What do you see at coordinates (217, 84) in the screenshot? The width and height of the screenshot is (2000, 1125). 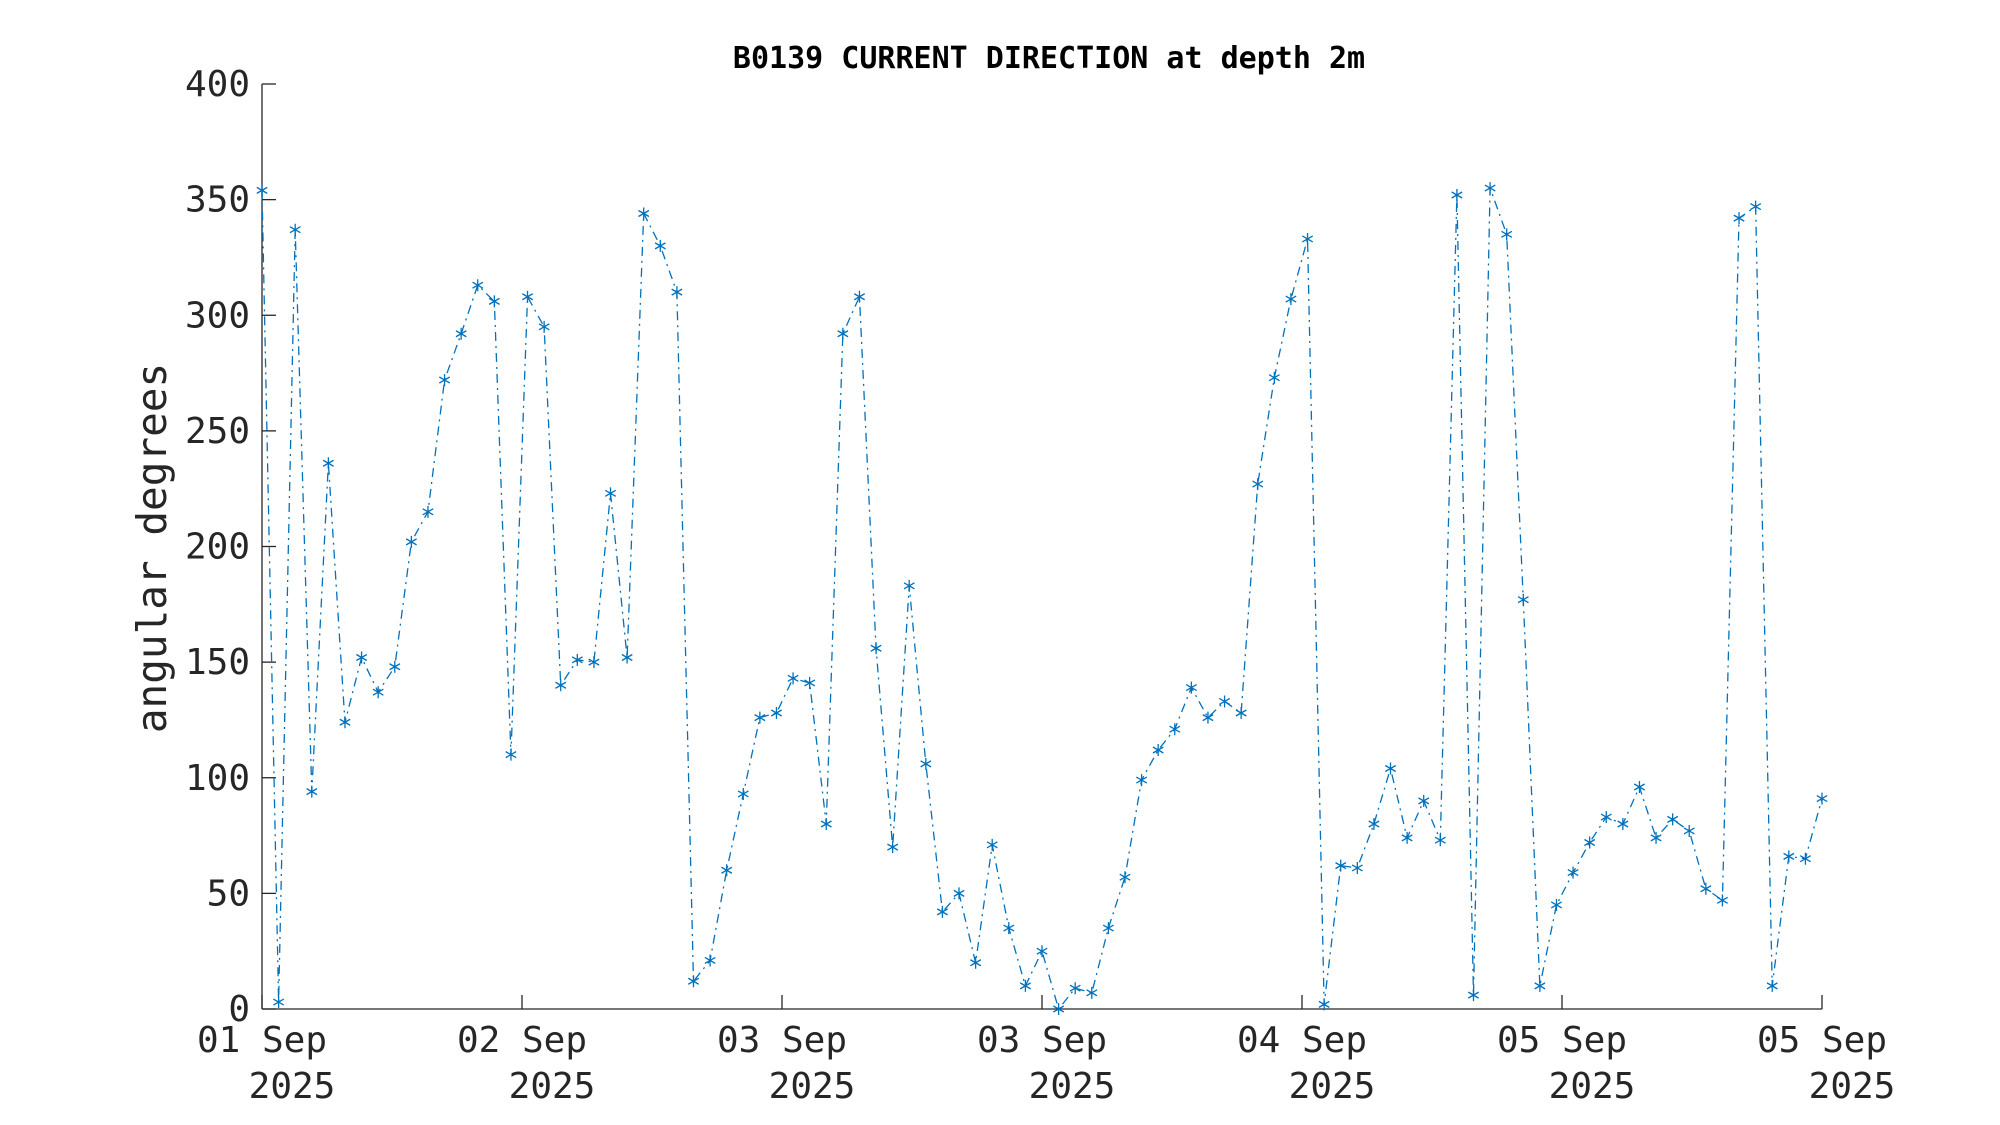 I see `y-tick-label: 400` at bounding box center [217, 84].